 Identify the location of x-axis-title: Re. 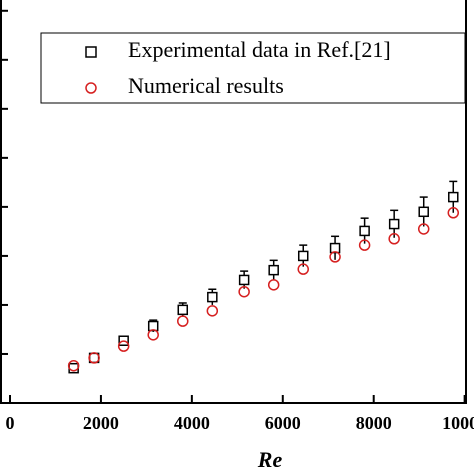
(270, 459).